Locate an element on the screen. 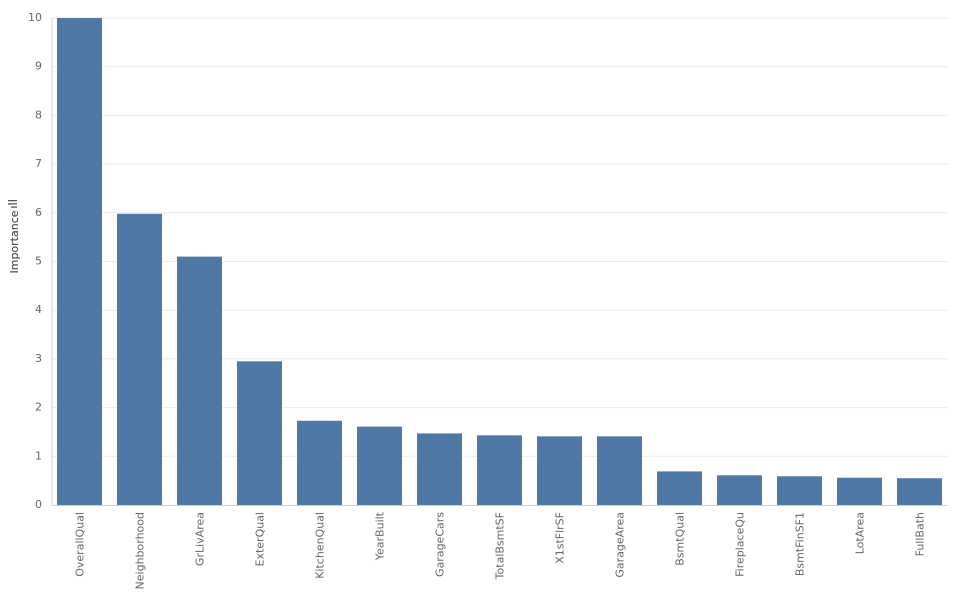  x-tick-label: KitchenQual is located at coordinates (320, 545).